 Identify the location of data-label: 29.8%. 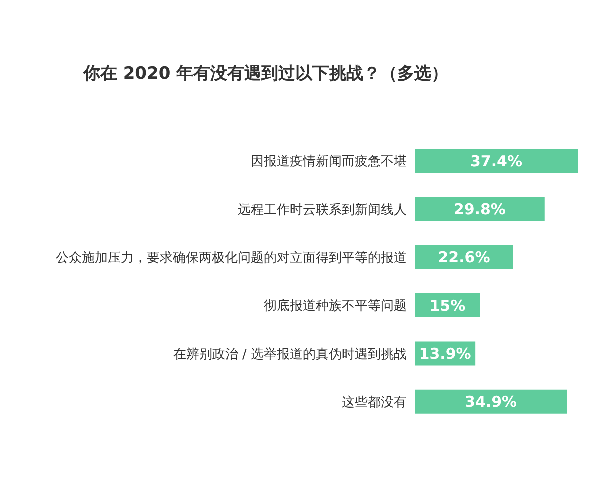
(480, 209).